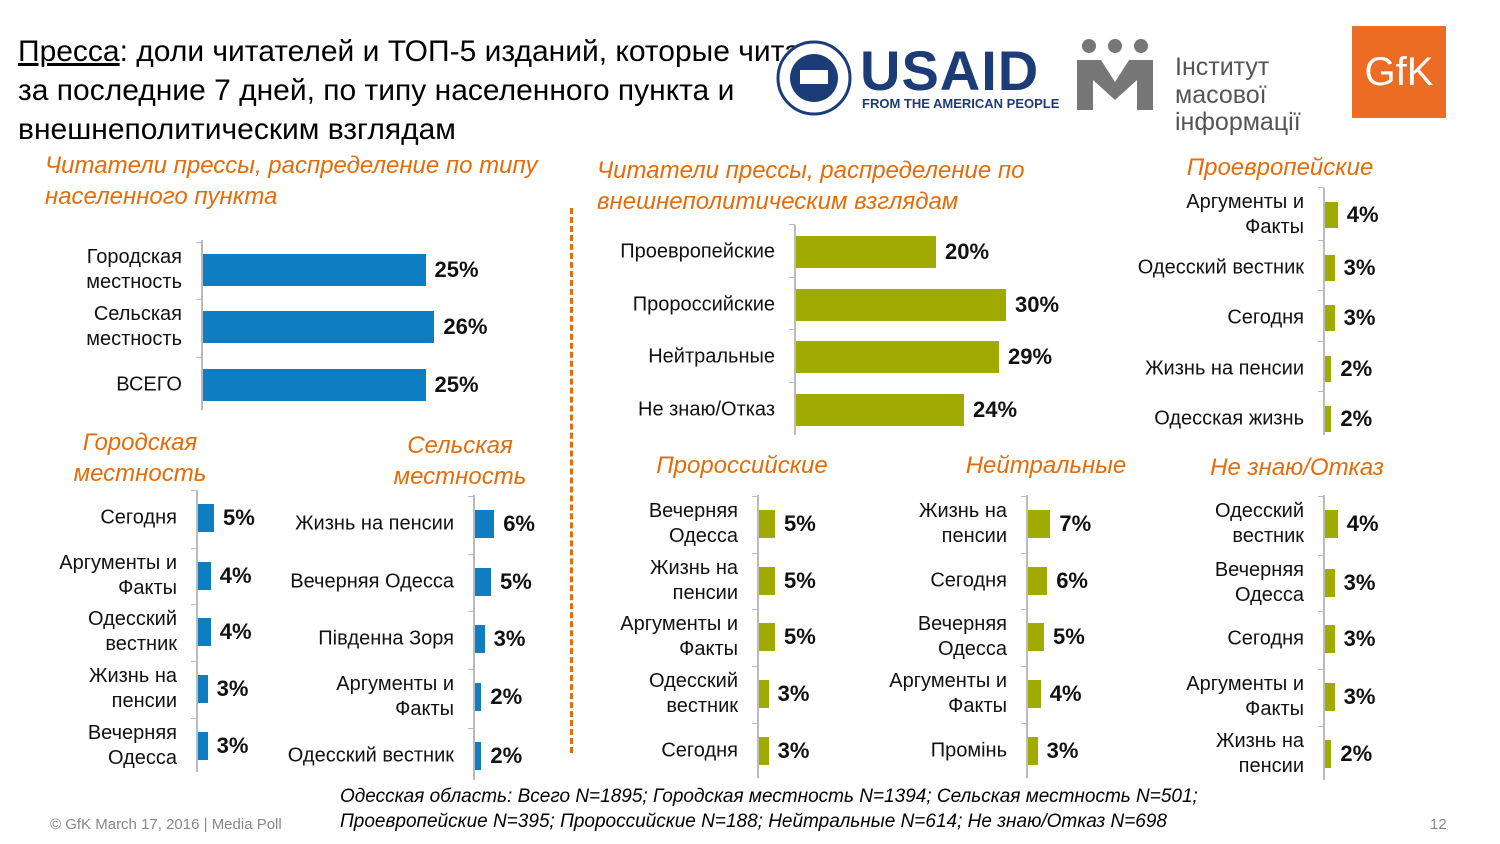  What do you see at coordinates (1280, 167) in the screenshot?
I see `chart-title: Проевропейские` at bounding box center [1280, 167].